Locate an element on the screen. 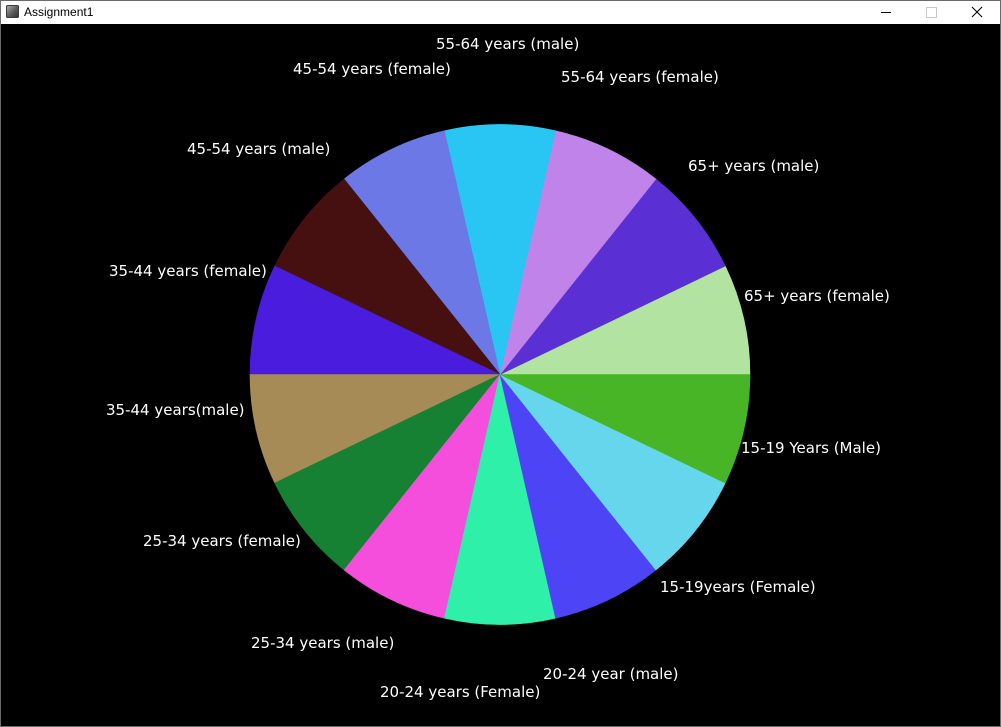 The width and height of the screenshot is (1001, 727). maximize-button is located at coordinates (930, 12).